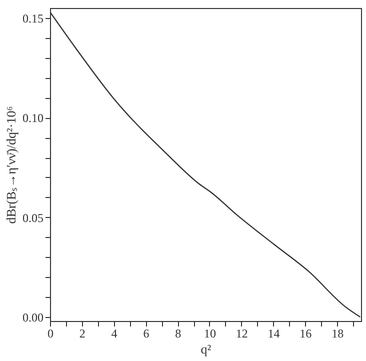 This screenshot has height=361, width=366. I want to click on x-tick-label: 6, so click(146, 333).